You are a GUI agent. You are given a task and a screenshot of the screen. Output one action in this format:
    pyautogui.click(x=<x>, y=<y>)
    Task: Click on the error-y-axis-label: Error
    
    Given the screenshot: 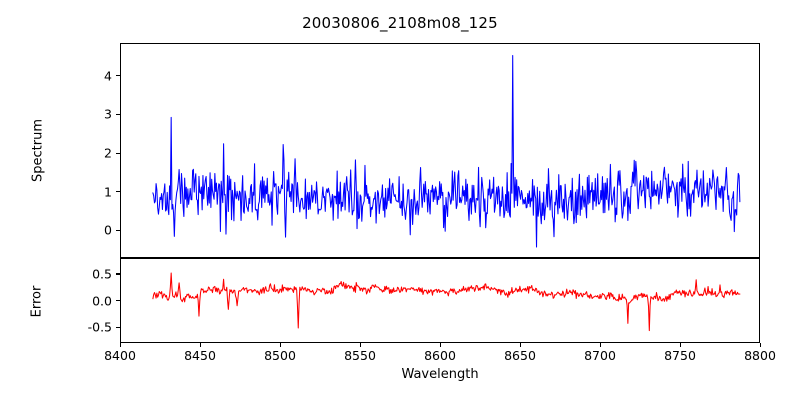 What is the action you would take?
    pyautogui.click(x=37, y=301)
    